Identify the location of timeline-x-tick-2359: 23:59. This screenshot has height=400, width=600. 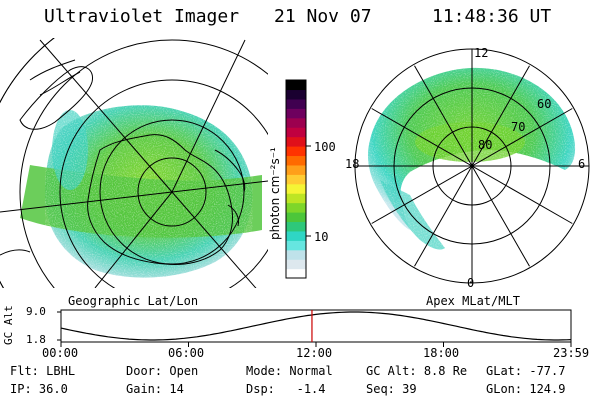
(571, 353).